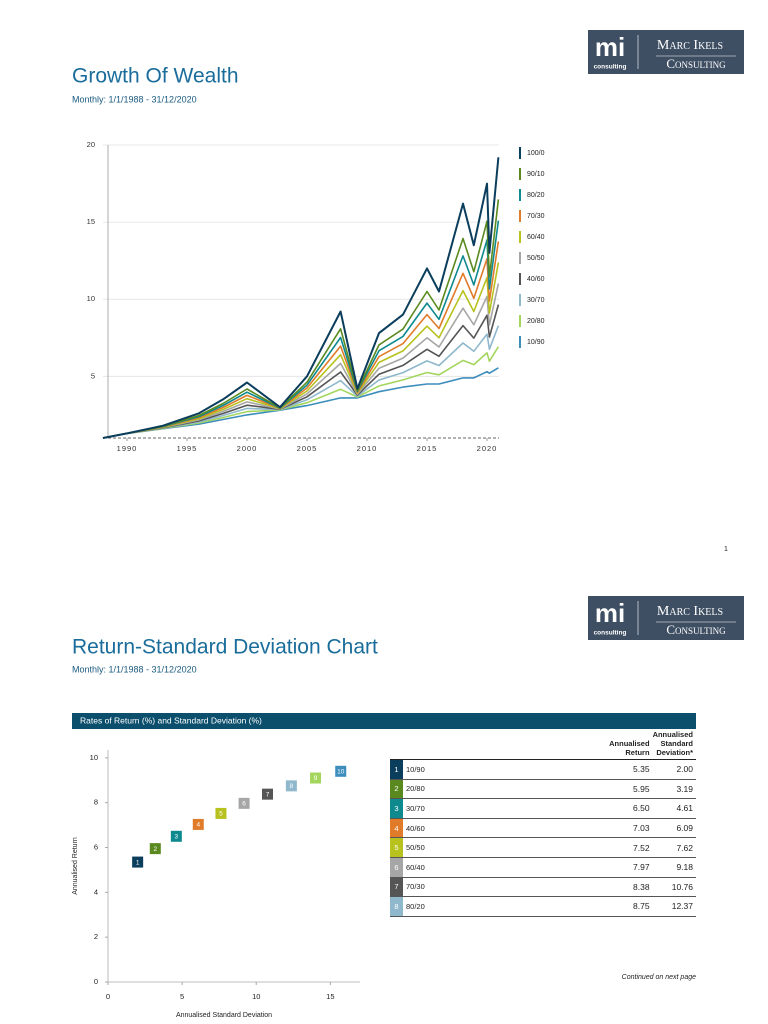 This screenshot has width=768, height=1024. I want to click on legend-label: 40/60, so click(536, 279).